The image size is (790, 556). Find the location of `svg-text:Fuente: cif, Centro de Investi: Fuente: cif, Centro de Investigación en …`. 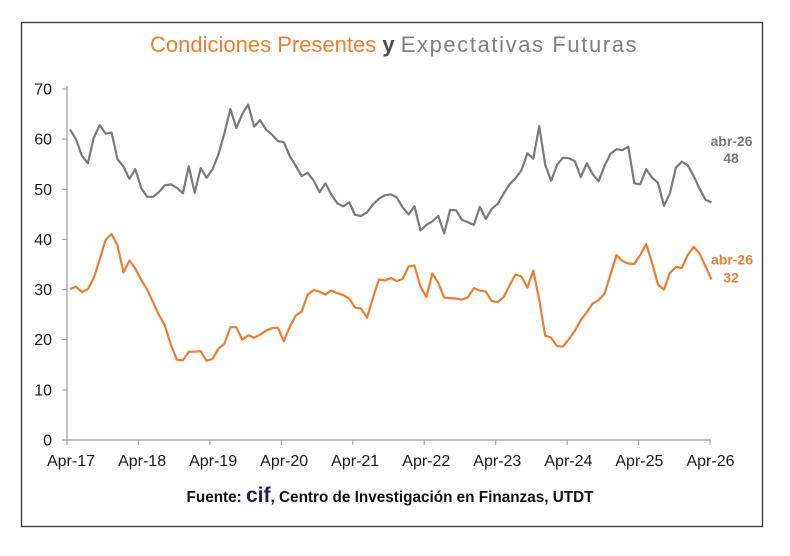

svg-text:Fuente: cif, Centro de Investi: Fuente: cif, Centro de Investigación en … is located at coordinates (391, 495).